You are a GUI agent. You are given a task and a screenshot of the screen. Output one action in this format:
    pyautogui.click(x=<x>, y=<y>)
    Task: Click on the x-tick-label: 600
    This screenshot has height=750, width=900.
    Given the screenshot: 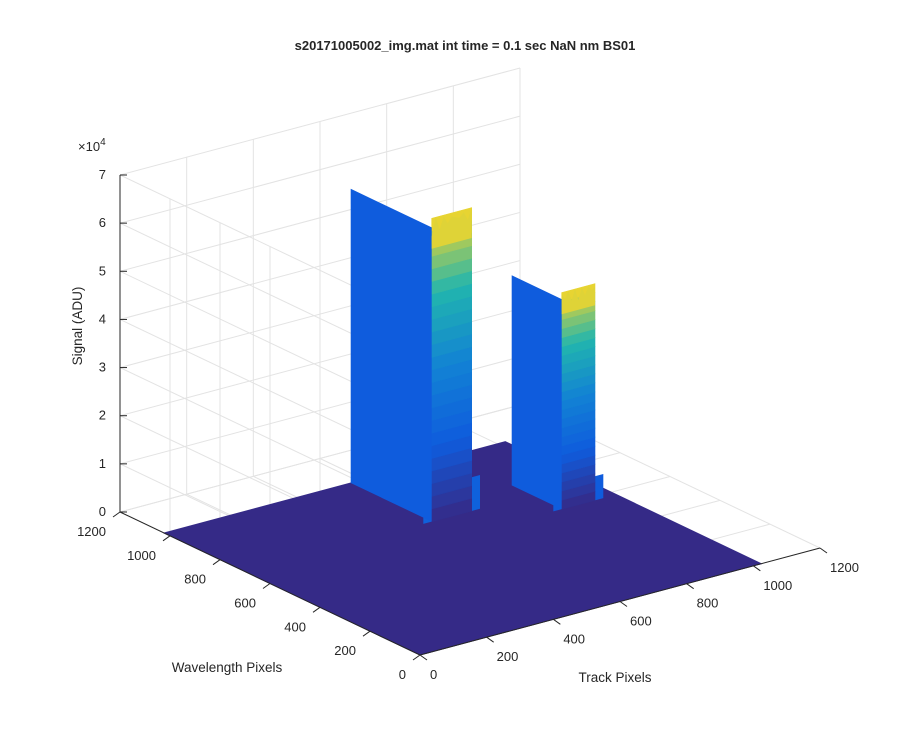 What is the action you would take?
    pyautogui.click(x=641, y=621)
    